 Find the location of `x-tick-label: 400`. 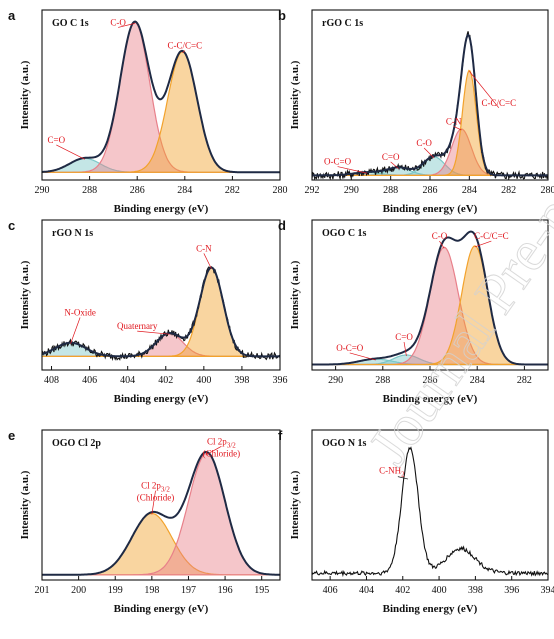

x-tick-label: 400 is located at coordinates (203, 380).